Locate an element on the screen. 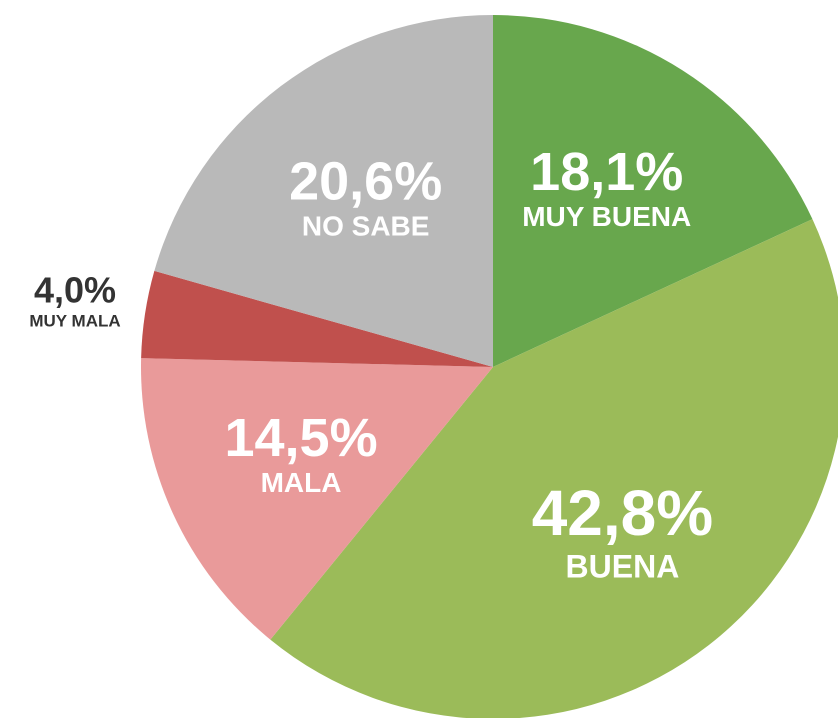 Image resolution: width=838 pixels, height=718 pixels. category-label: BUENA is located at coordinates (623, 567).